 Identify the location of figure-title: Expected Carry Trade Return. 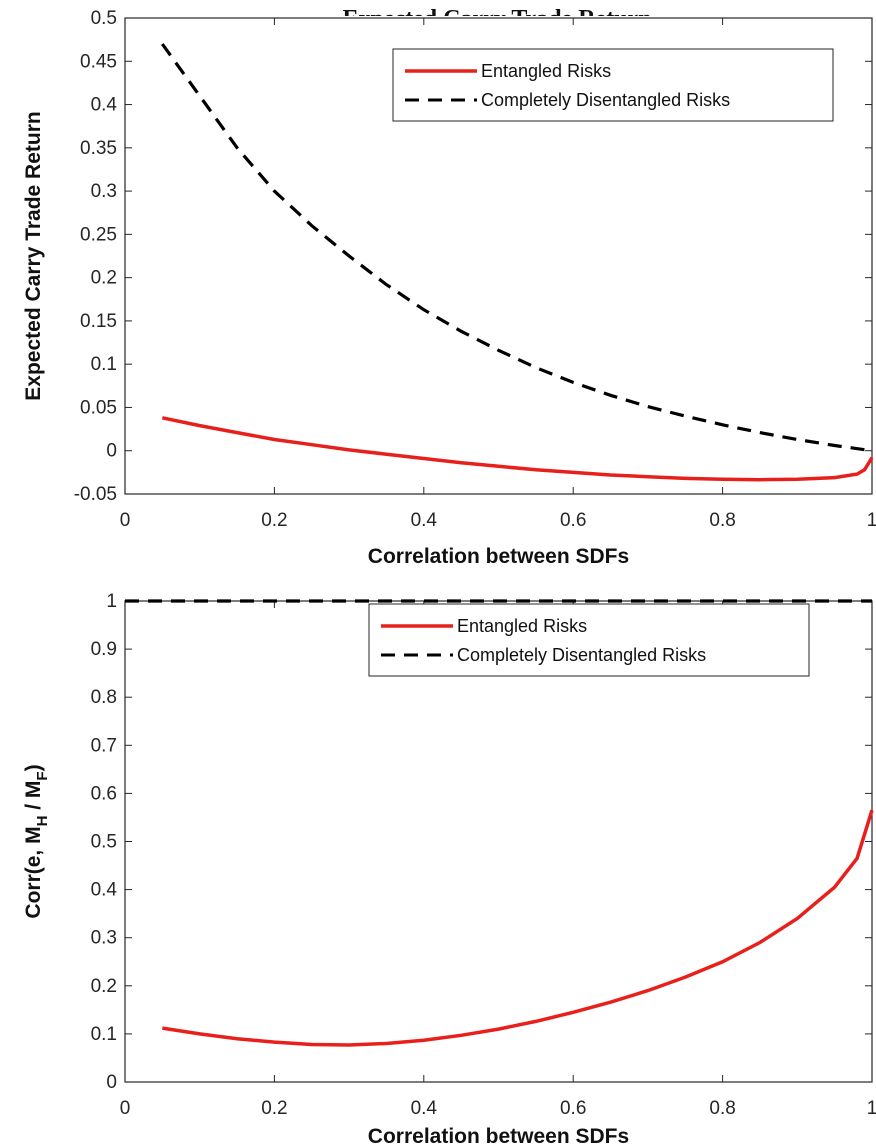
(496, 19).